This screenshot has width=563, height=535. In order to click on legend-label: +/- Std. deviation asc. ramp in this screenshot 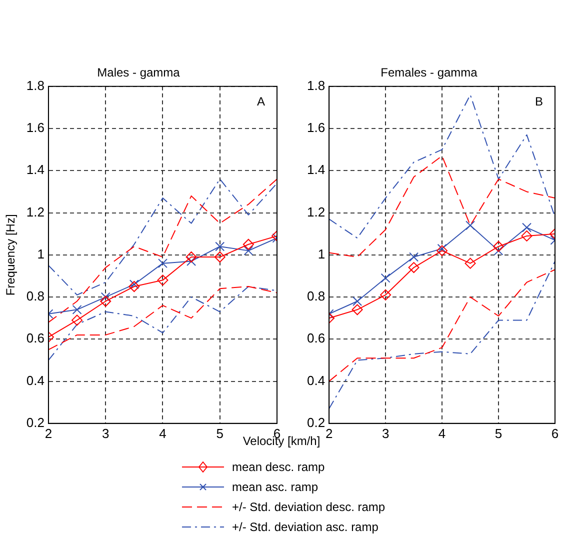, I will do `click(305, 527)`.